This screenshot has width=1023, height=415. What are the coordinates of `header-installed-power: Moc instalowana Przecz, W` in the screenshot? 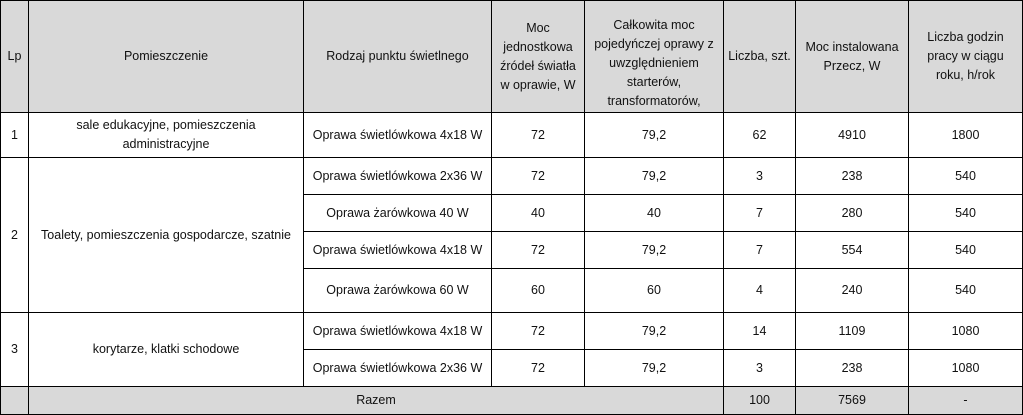 It's located at (852, 56).